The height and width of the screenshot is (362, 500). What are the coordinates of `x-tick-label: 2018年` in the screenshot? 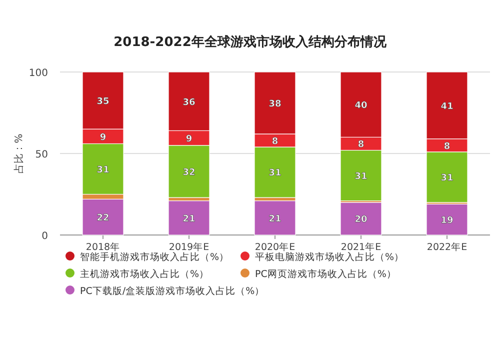 It's located at (103, 247).